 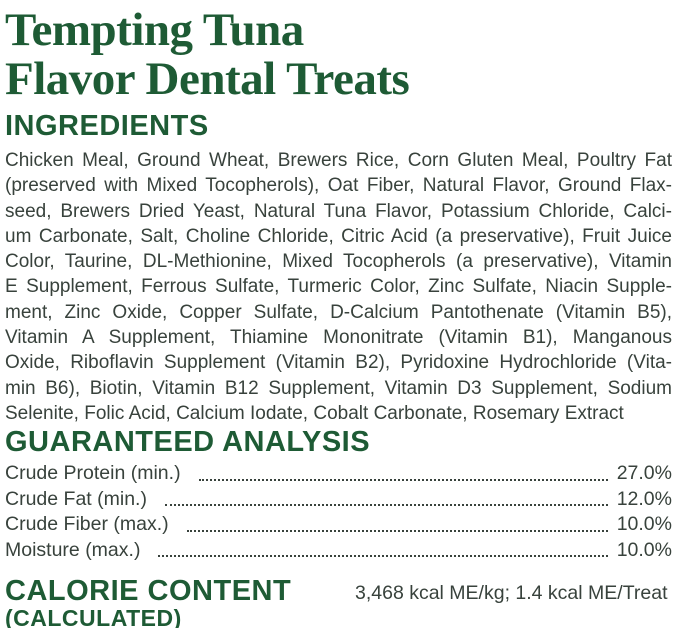 What do you see at coordinates (93, 473) in the screenshot?
I see `analysis-label: Crude Protein (min.)` at bounding box center [93, 473].